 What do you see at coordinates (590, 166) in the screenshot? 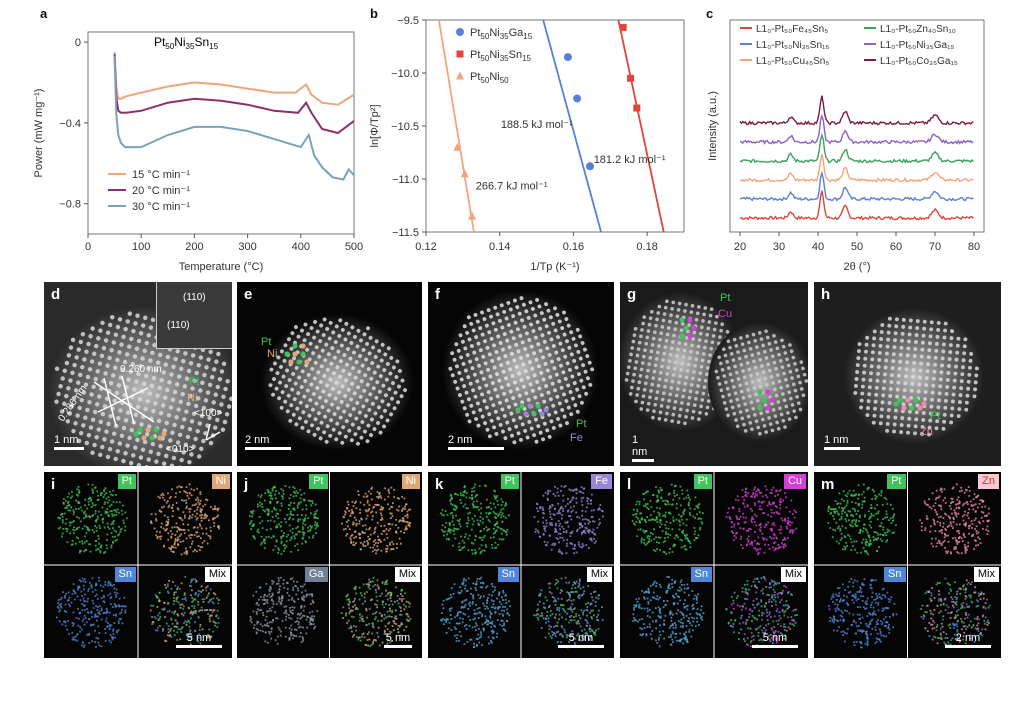
I see `data-point` at bounding box center [590, 166].